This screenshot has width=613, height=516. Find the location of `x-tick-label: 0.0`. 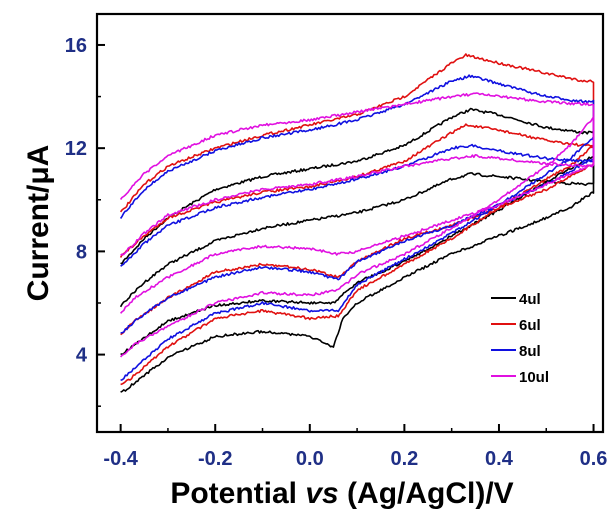

x-tick-label: 0.0 is located at coordinates (310, 459).